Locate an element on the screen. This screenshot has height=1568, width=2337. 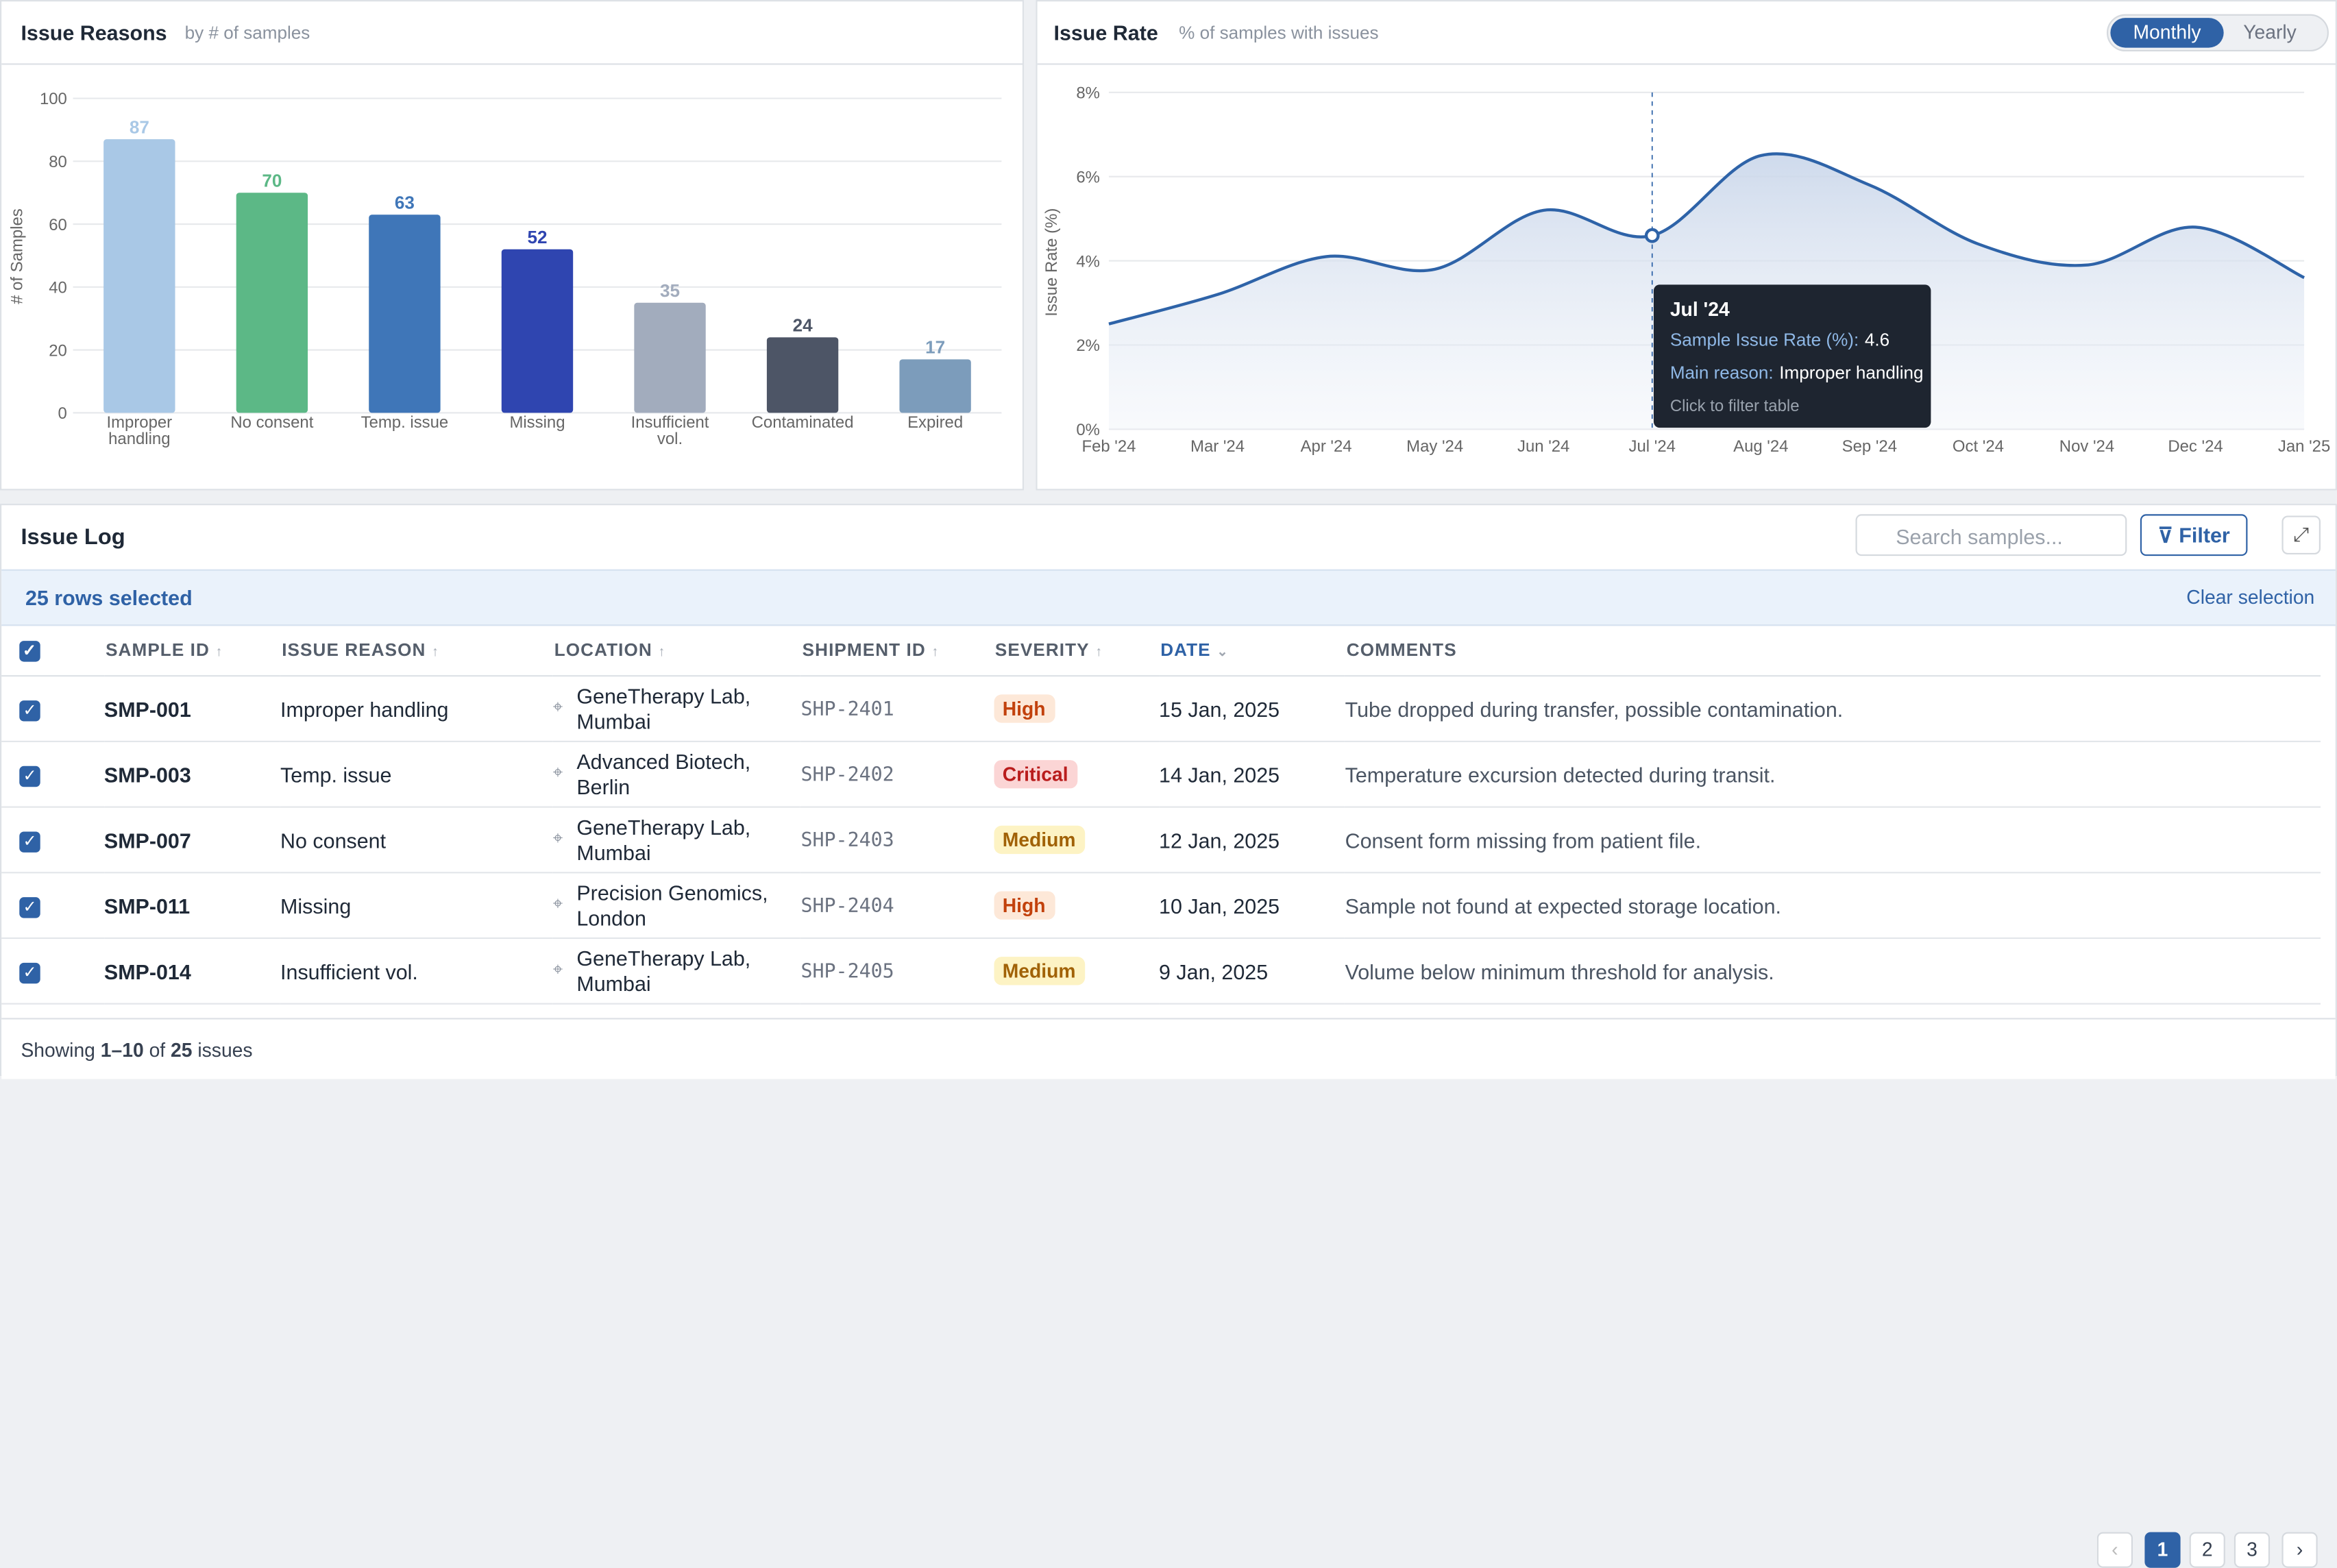
y-tick-label: 8% is located at coordinates (1088, 93).